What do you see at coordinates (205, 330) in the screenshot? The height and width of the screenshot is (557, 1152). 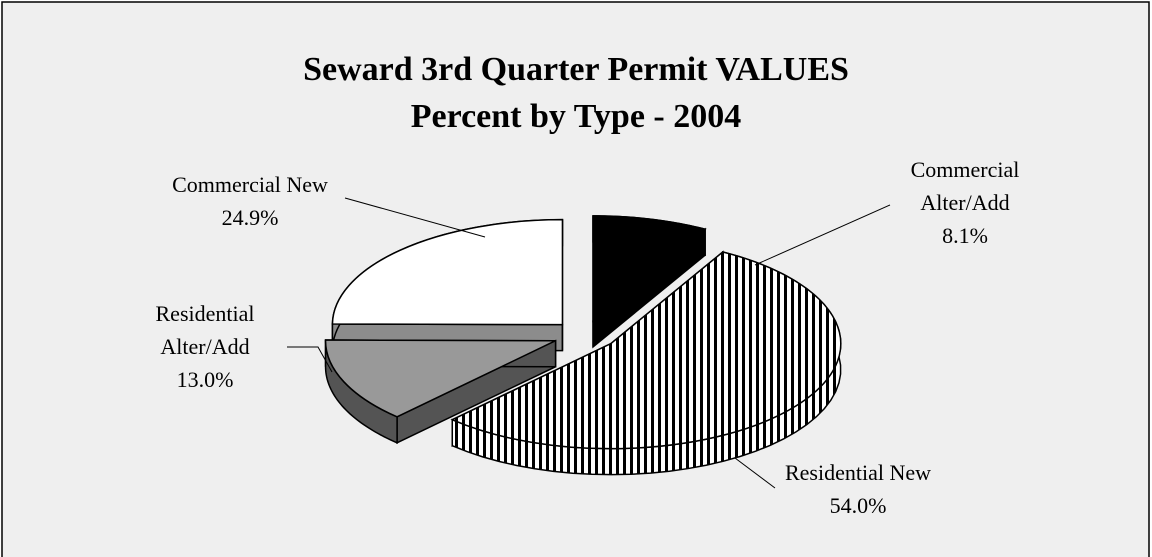 I see `category-label: Residential Alter/Add` at bounding box center [205, 330].